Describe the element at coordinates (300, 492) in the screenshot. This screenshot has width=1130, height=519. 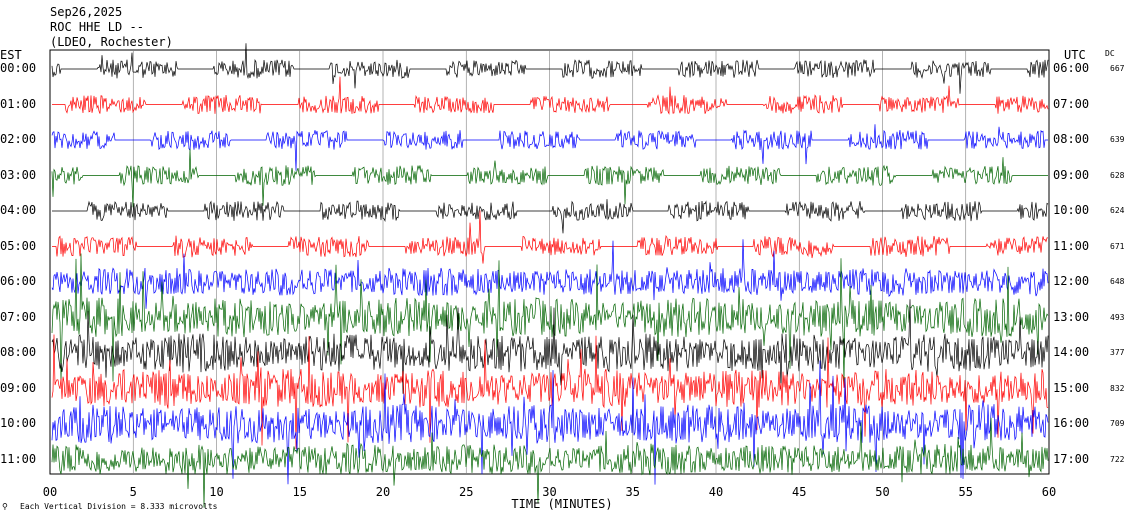
I see `x-tick-label: 15` at that location.